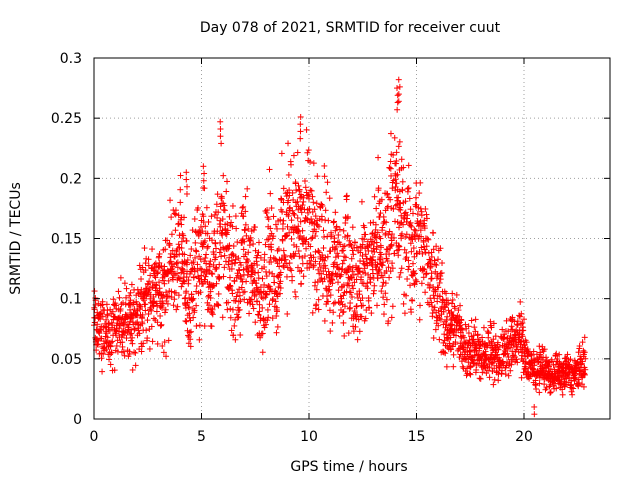  Describe the element at coordinates (71, 179) in the screenshot. I see `y-tick-label: 0.2` at that location.